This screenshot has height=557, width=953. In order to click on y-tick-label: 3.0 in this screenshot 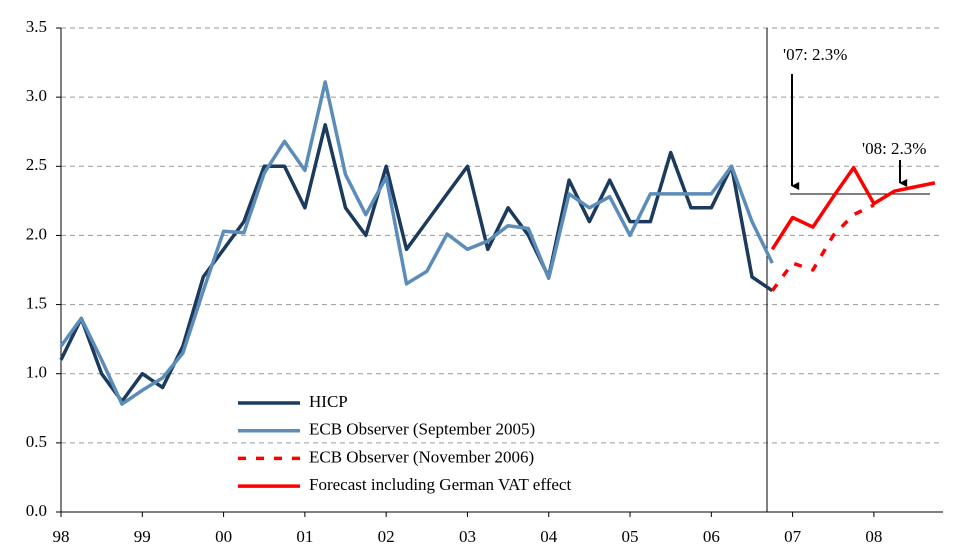, I will do `click(36, 95)`.